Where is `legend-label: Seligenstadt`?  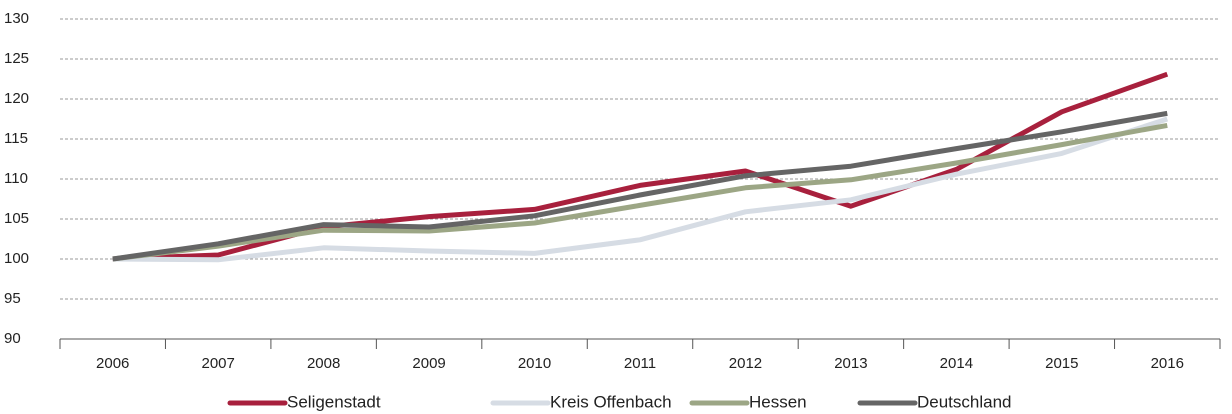
legend-label: Seligenstadt is located at coordinates (334, 401).